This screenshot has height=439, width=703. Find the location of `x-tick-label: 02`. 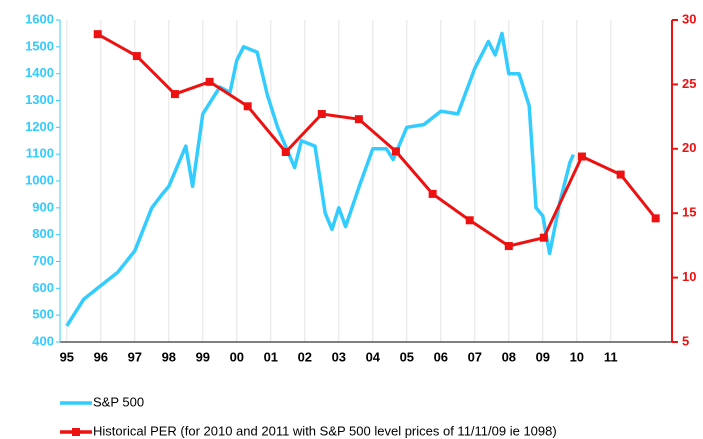

x-tick-label: 02 is located at coordinates (305, 356).